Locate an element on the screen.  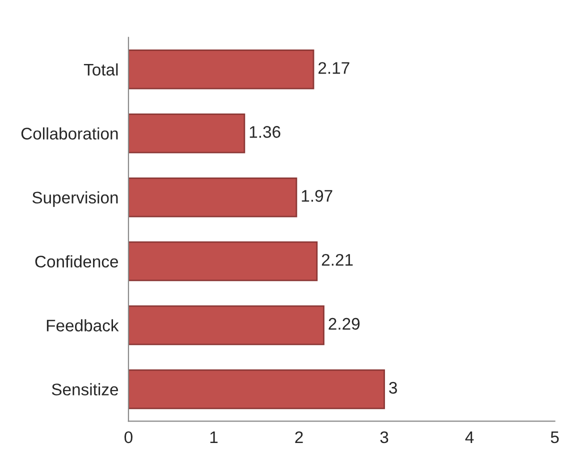
y-tick-label: Collaboration is located at coordinates (69, 133).